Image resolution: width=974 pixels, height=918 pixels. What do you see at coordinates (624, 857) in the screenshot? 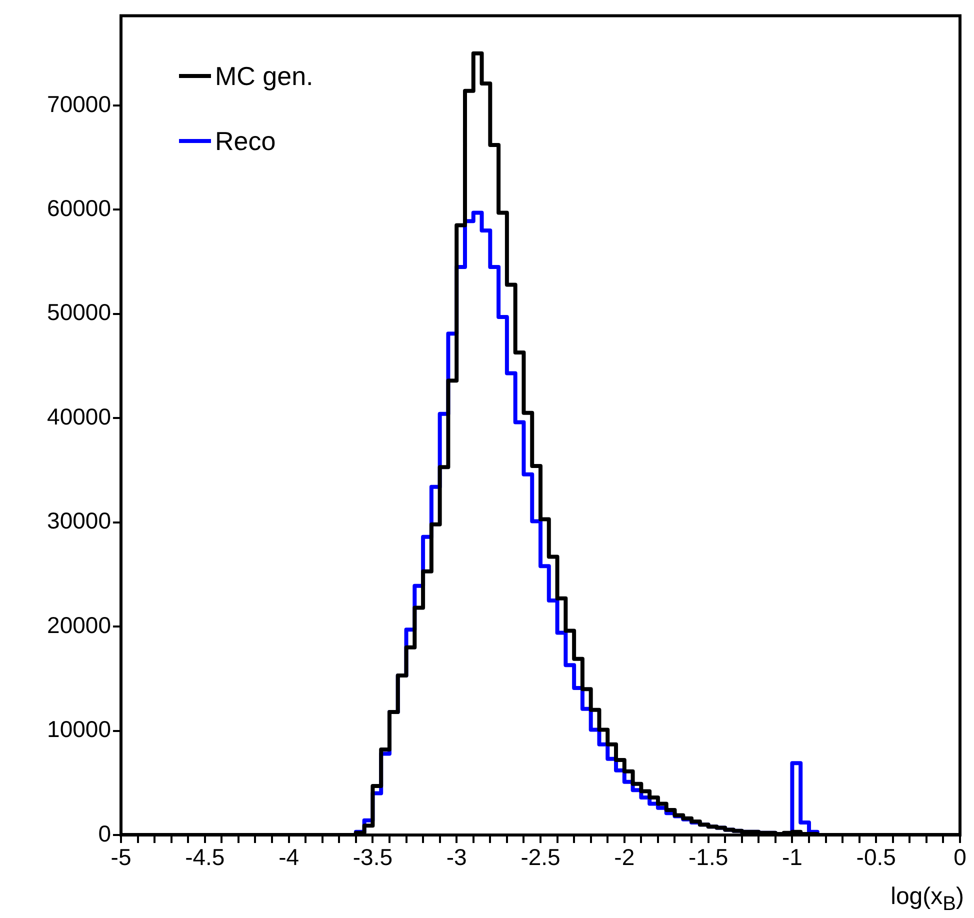
I see `x-tick-label: -2` at bounding box center [624, 857].